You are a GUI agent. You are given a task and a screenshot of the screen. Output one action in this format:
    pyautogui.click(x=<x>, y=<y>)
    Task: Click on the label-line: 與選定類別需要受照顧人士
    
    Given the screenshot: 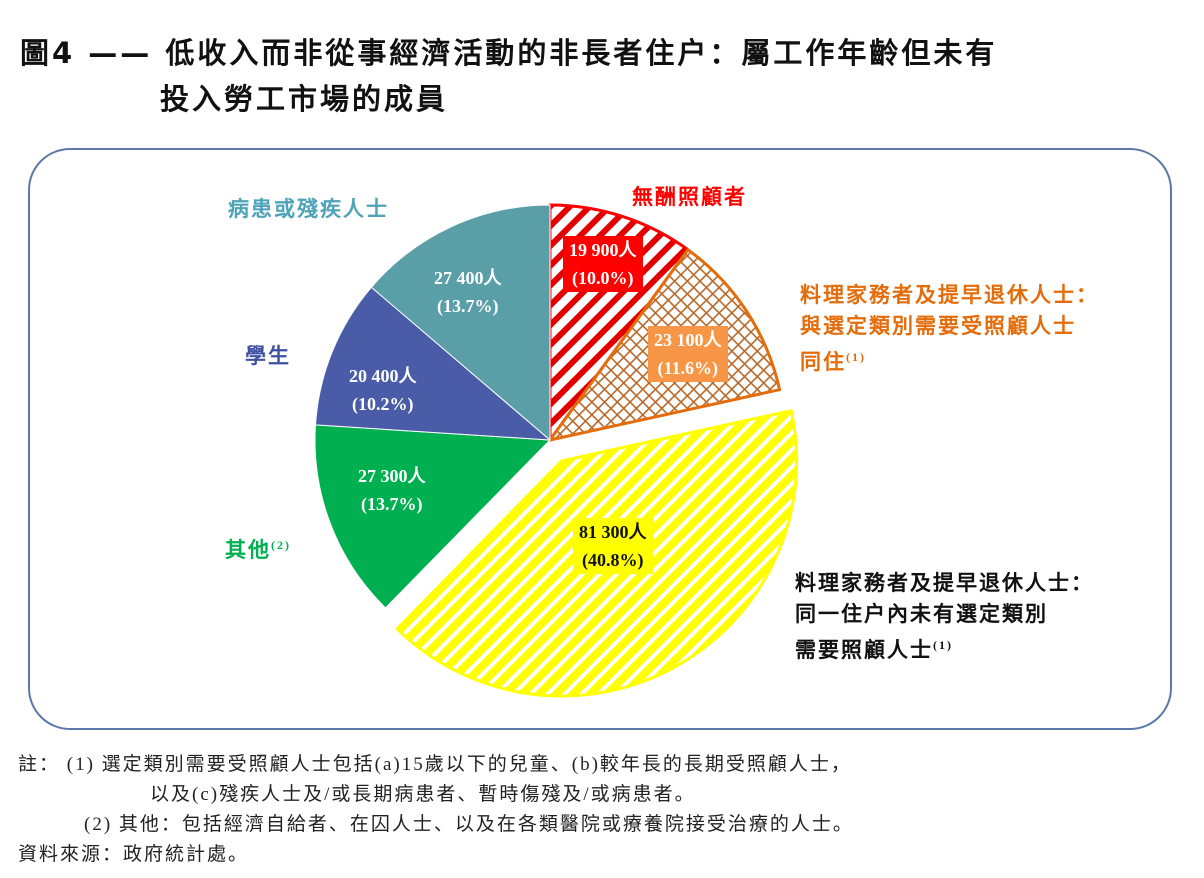 What is the action you would take?
    pyautogui.click(x=938, y=326)
    